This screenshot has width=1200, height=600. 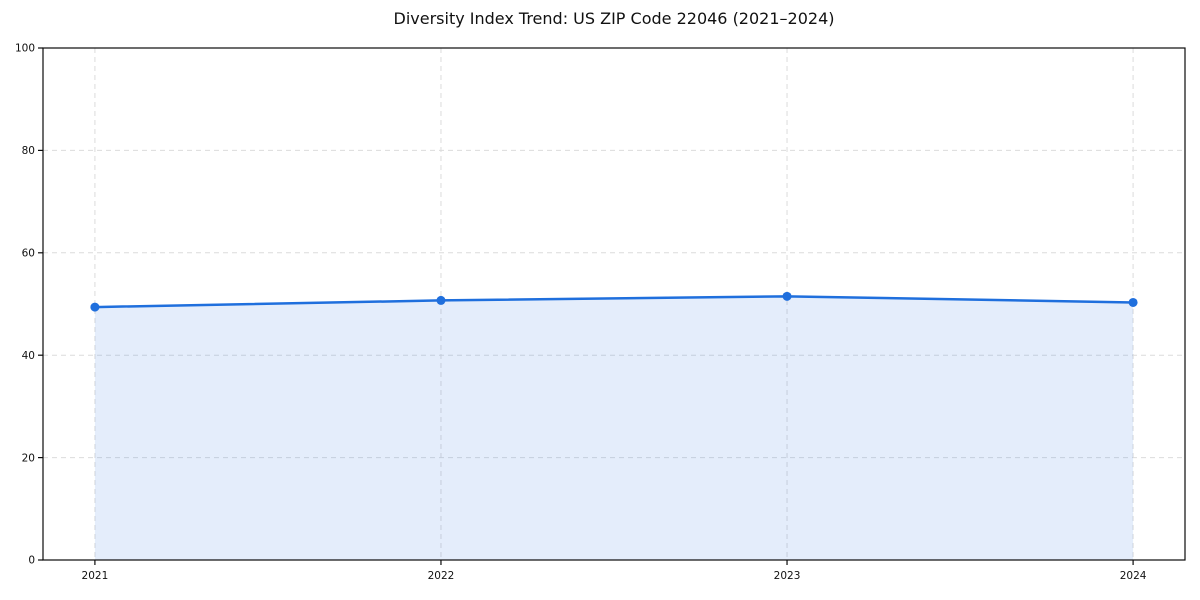 I want to click on y-tick-label: 60, so click(x=28, y=253).